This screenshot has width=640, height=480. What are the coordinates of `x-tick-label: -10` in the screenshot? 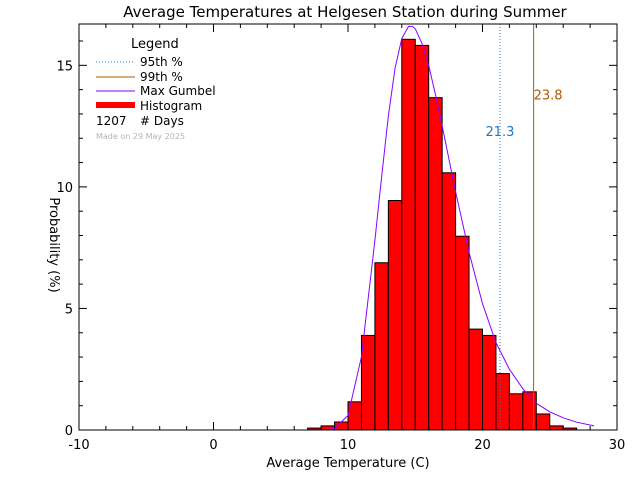 It's located at (78, 445).